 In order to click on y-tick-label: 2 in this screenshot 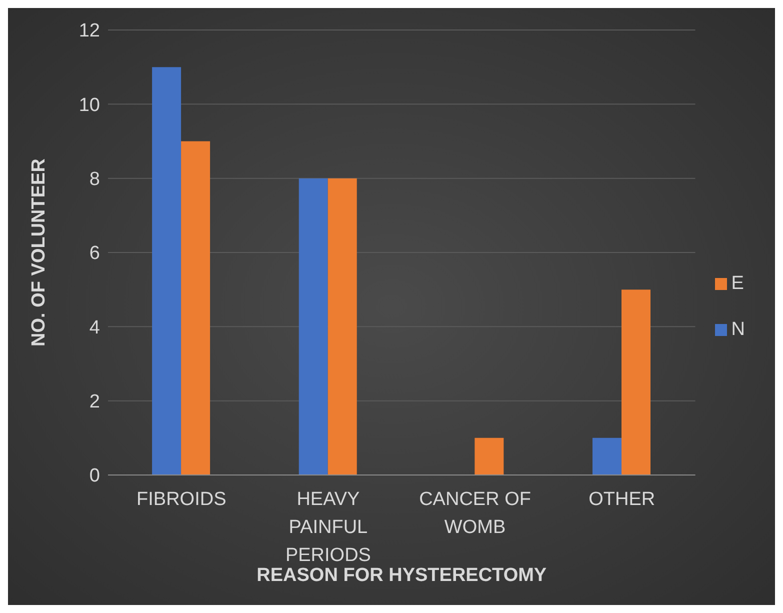, I will do `click(94, 402)`.